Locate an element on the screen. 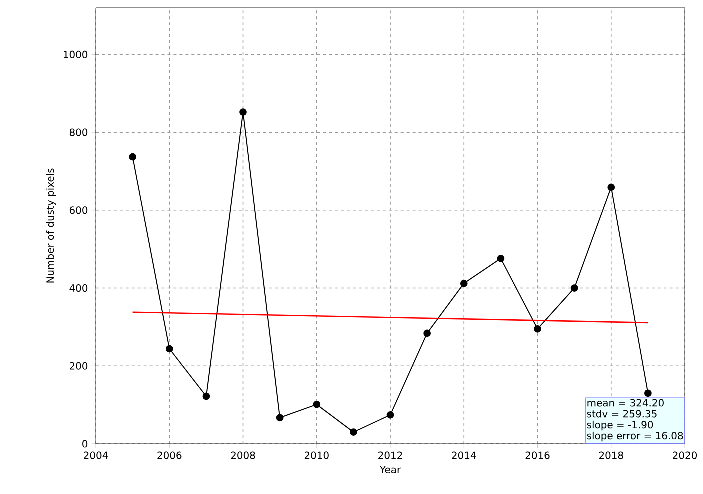  y-axis-title: Number of dusty pixels is located at coordinates (51, 225).